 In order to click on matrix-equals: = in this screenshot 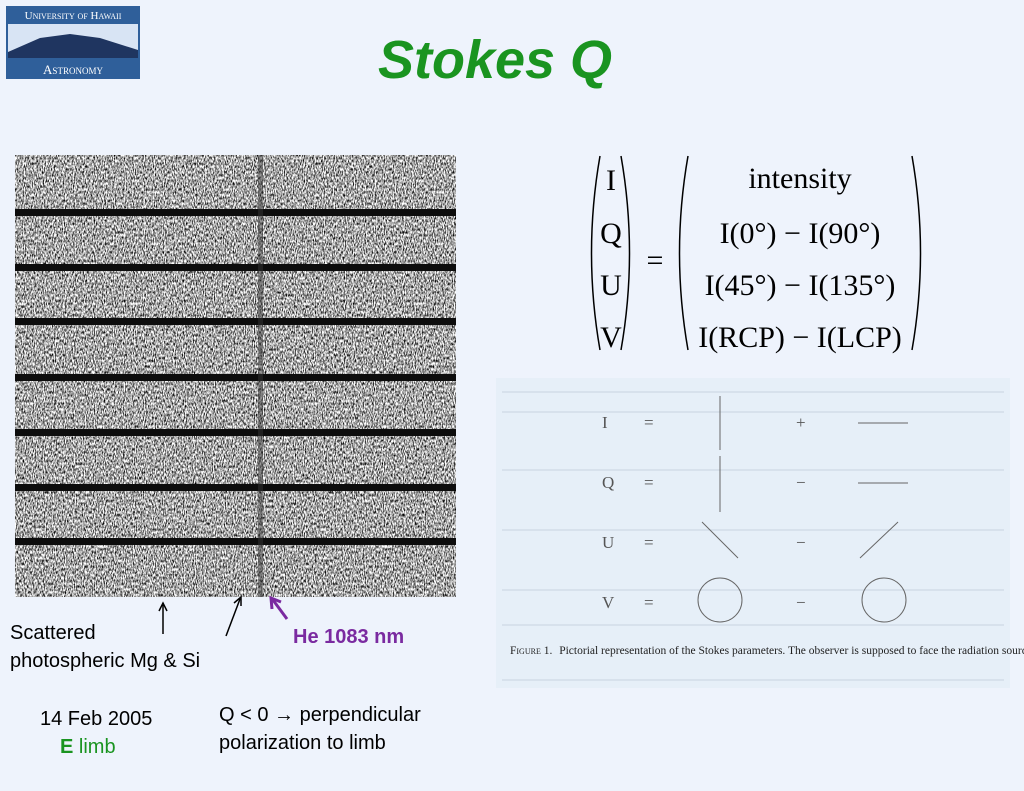, I will do `click(655, 260)`.